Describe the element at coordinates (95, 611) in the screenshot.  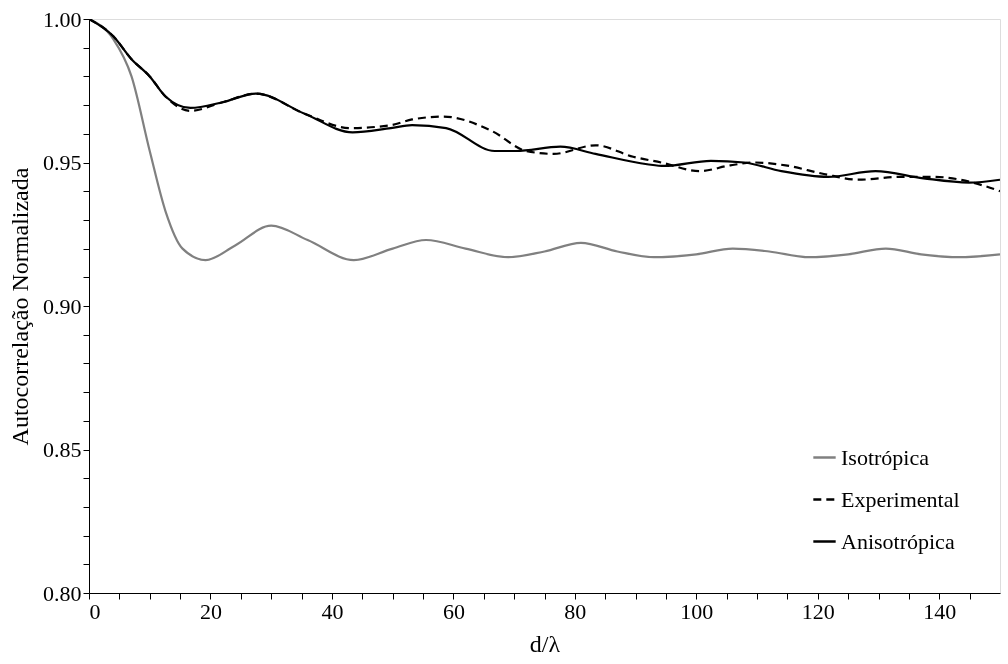
I see `x-tick-label: 0` at that location.